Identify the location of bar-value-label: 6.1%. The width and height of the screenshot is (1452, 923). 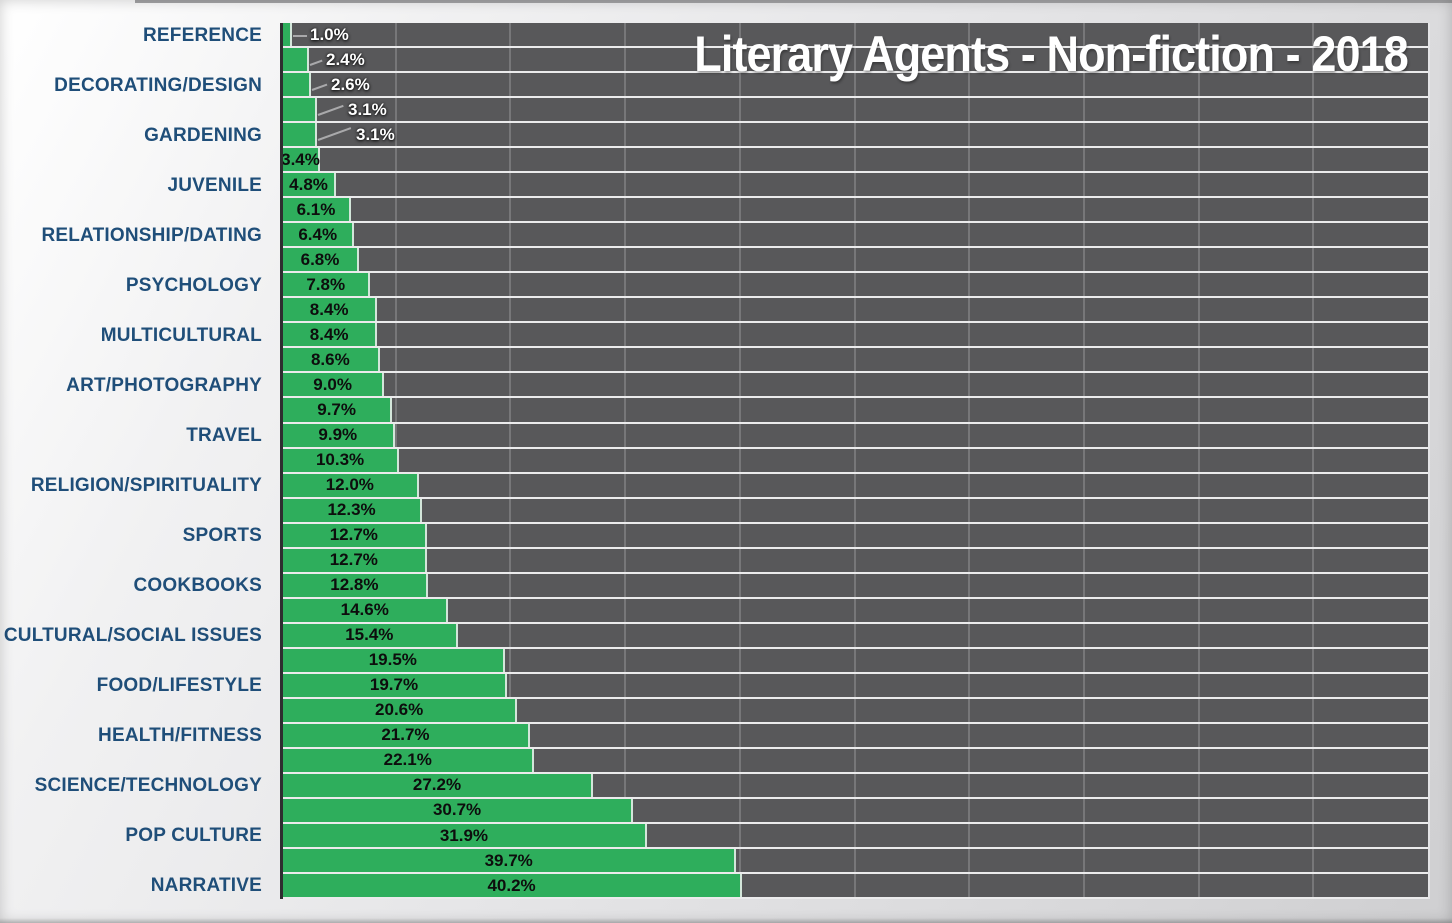
(316, 209).